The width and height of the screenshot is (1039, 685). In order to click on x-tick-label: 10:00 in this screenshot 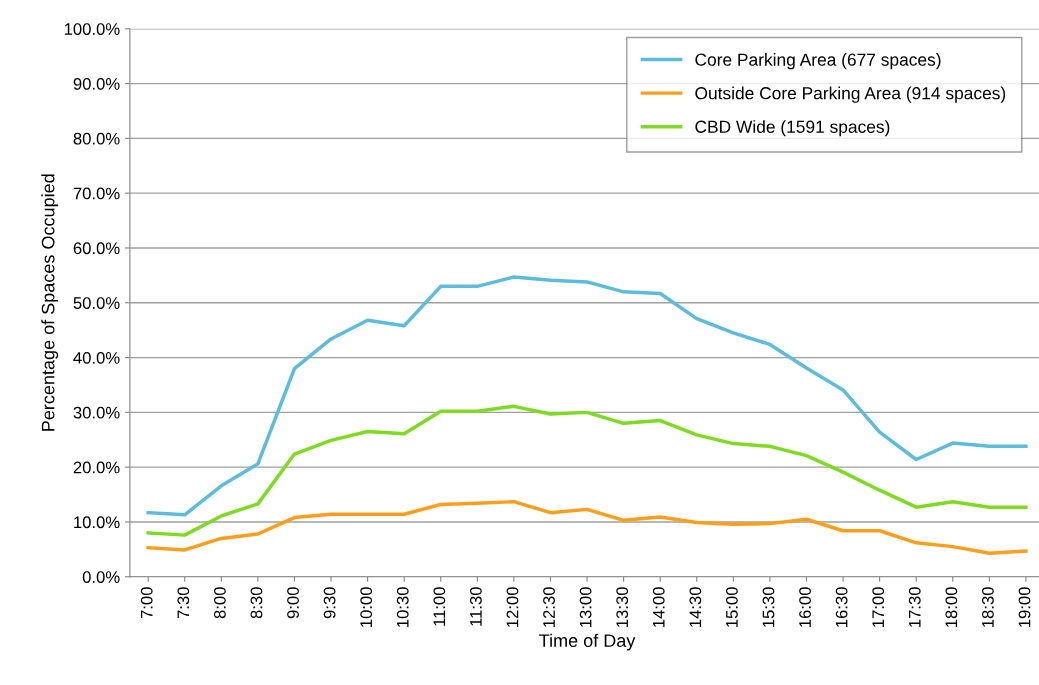, I will do `click(366, 607)`.